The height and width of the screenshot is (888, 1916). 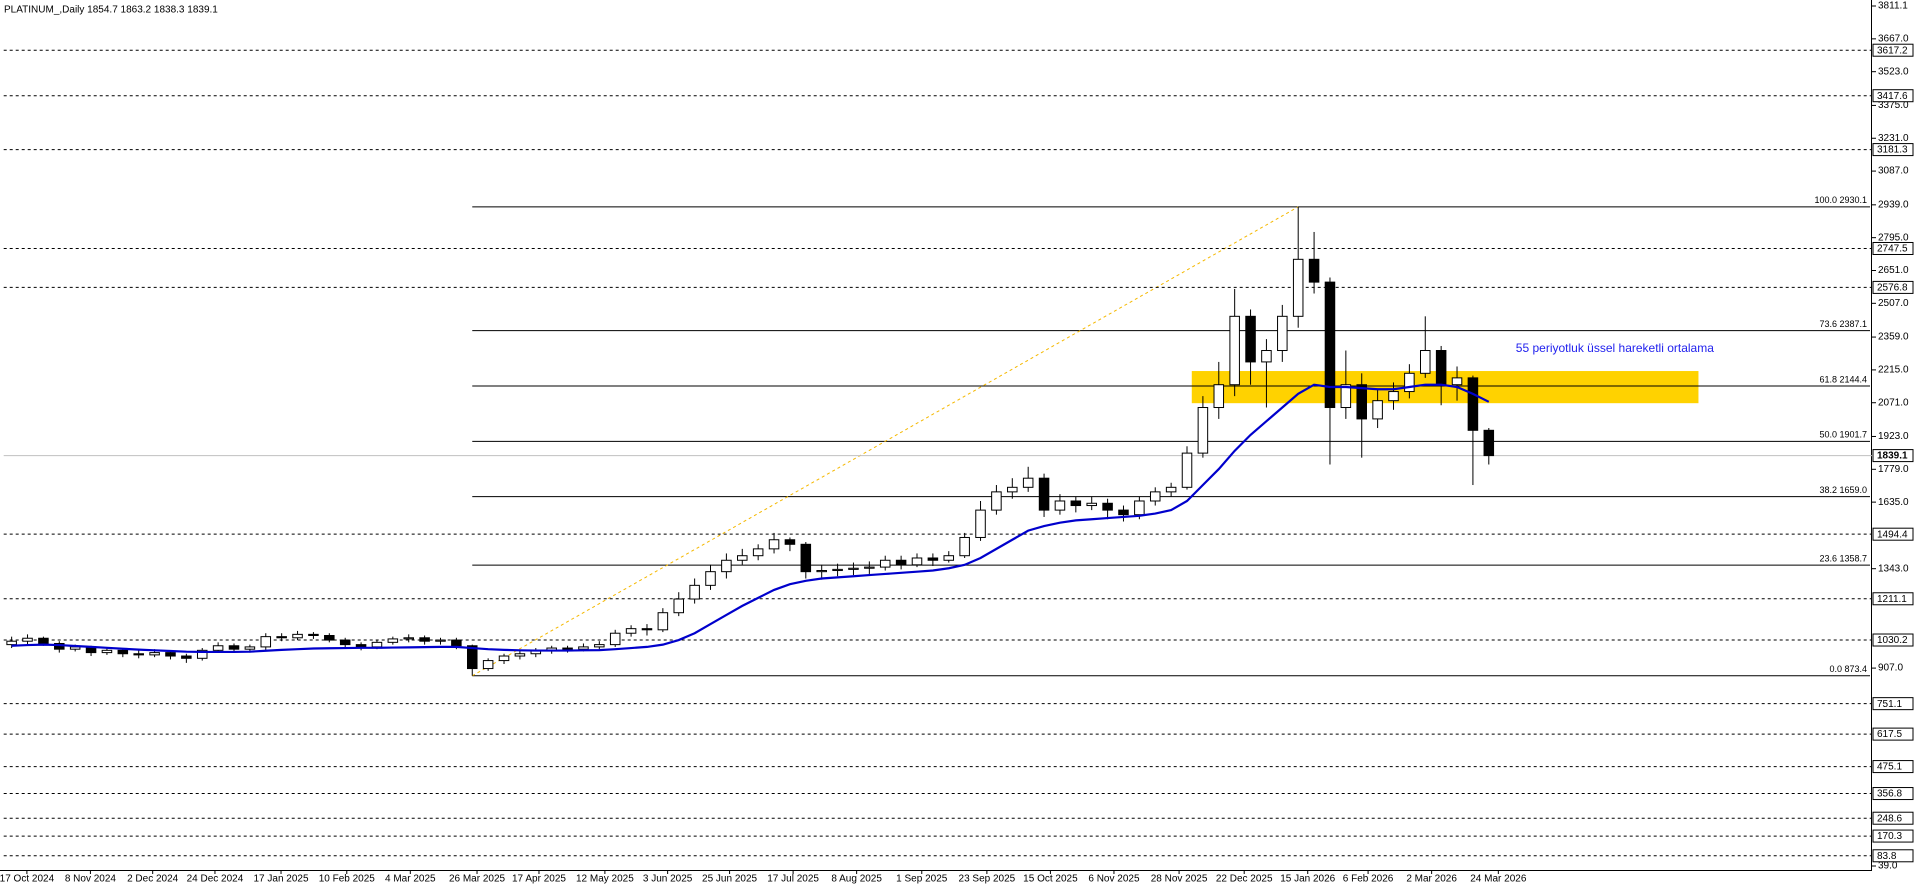 What do you see at coordinates (1893, 402) in the screenshot?
I see `y-tick-label: 2071.0` at bounding box center [1893, 402].